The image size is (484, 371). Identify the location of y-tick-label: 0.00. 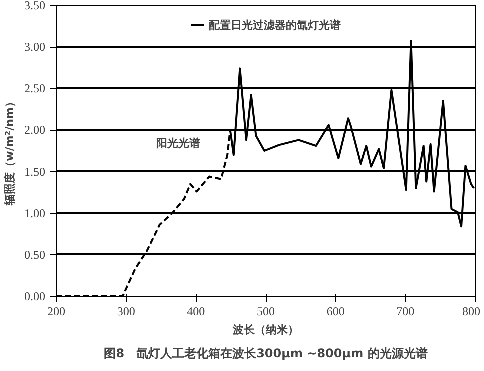
(35, 297).